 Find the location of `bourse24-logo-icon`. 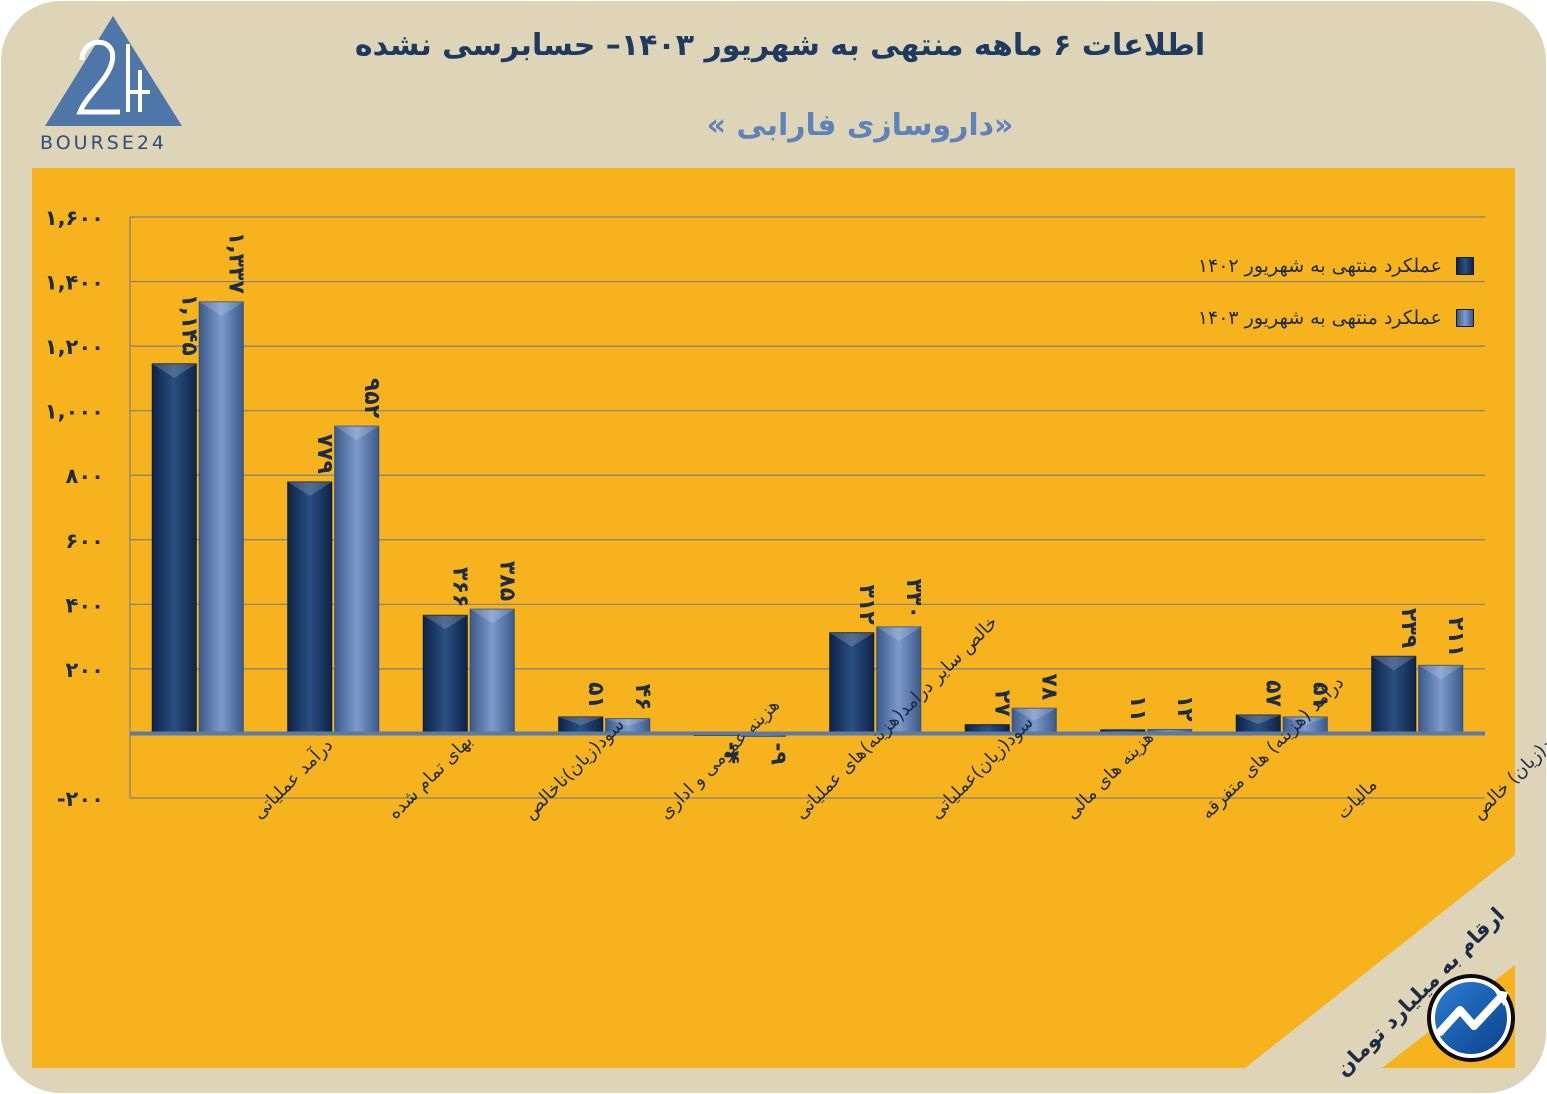

bourse24-logo-icon is located at coordinates (113, 71).